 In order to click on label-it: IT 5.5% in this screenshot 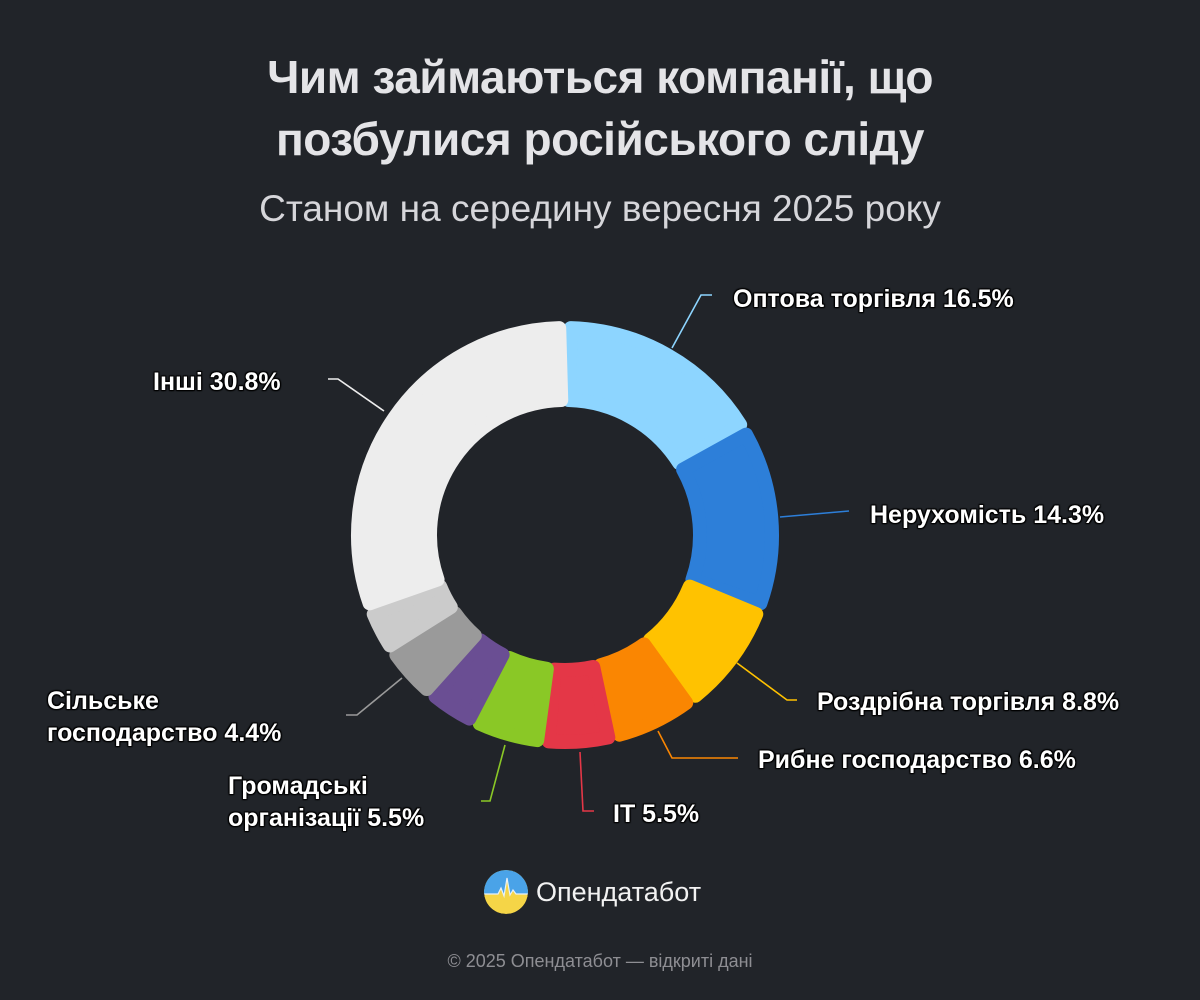, I will do `click(656, 814)`.